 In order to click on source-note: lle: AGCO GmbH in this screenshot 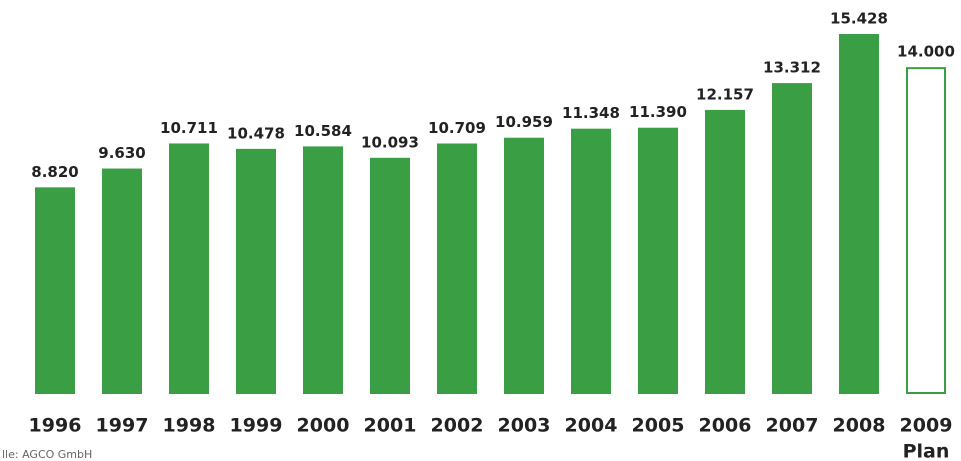, I will do `click(47, 454)`.